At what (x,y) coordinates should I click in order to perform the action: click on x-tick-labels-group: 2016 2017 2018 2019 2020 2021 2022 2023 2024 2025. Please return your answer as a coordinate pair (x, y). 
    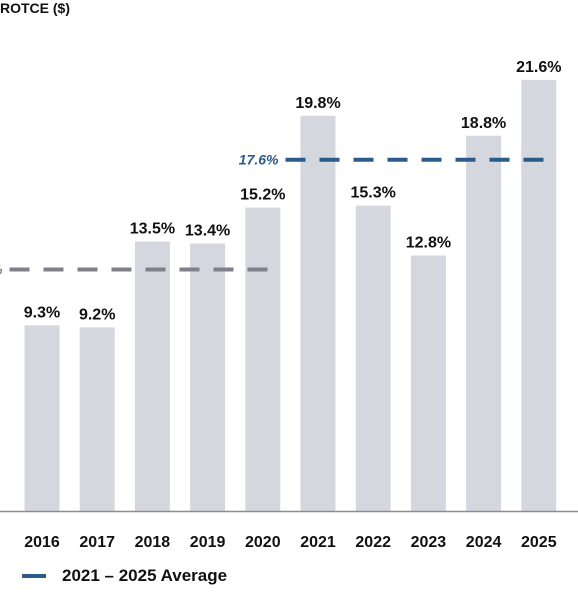
    Looking at the image, I should click on (290, 542).